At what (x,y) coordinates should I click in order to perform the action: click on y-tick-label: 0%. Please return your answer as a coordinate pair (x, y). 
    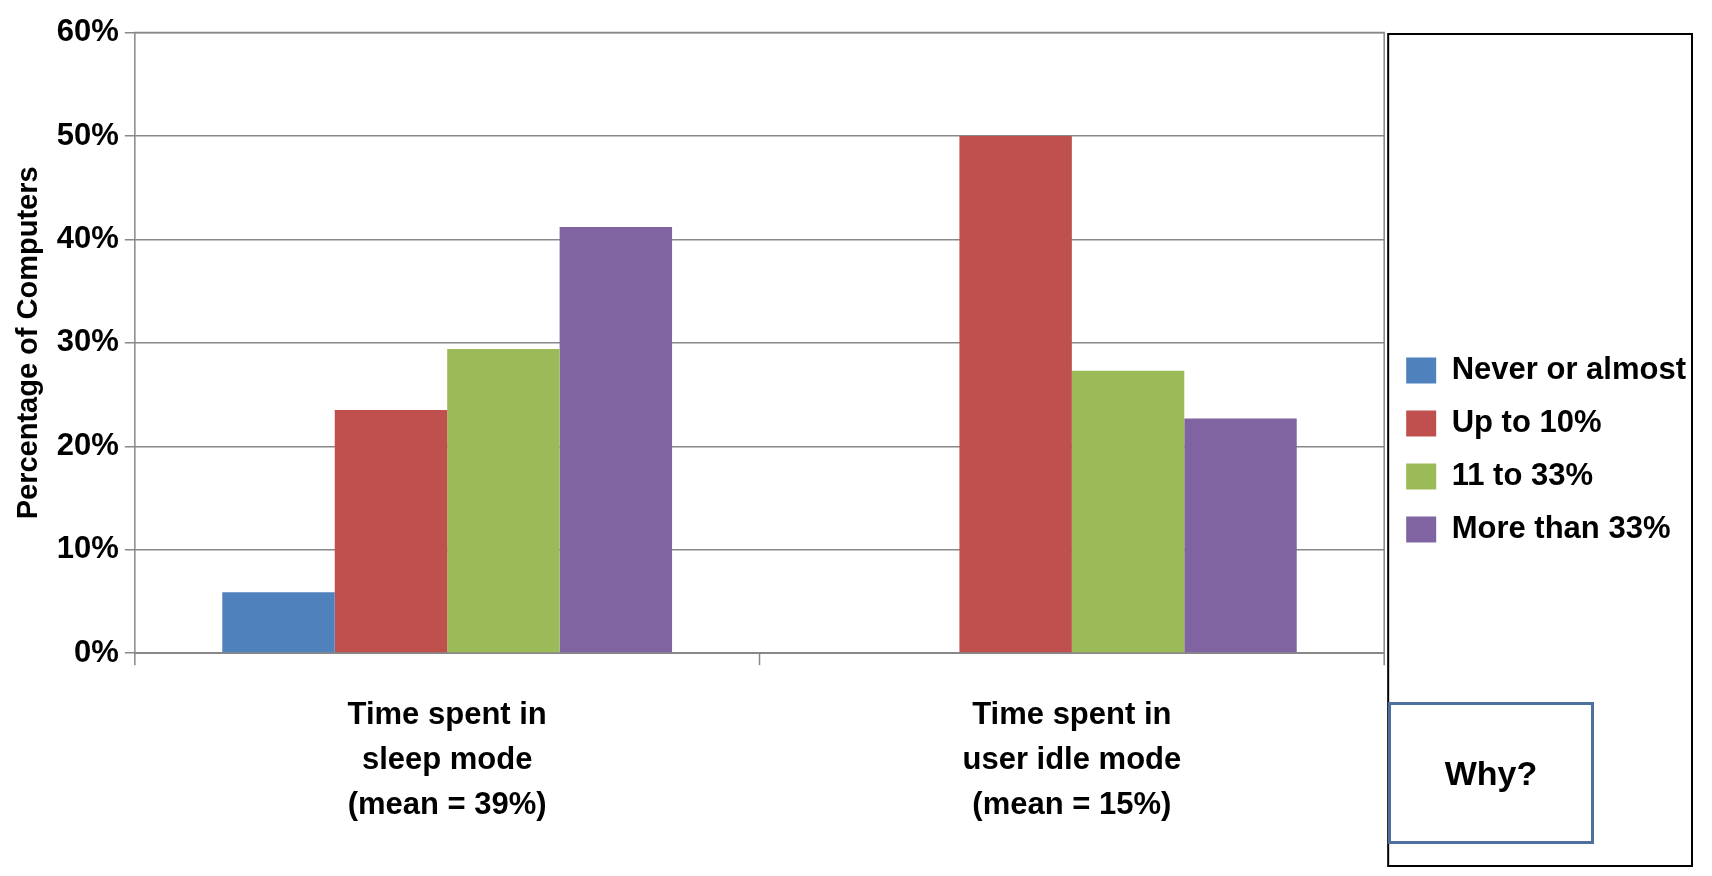
    Looking at the image, I should click on (96, 651).